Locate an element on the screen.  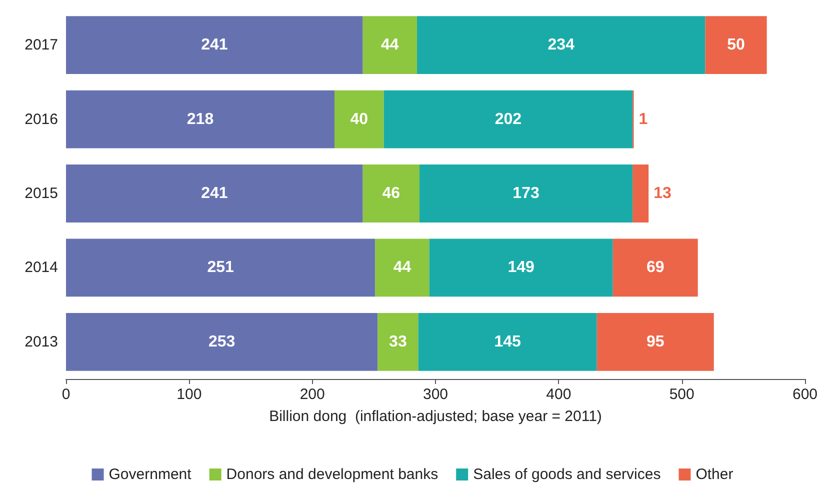
data-label: 33 is located at coordinates (398, 341).